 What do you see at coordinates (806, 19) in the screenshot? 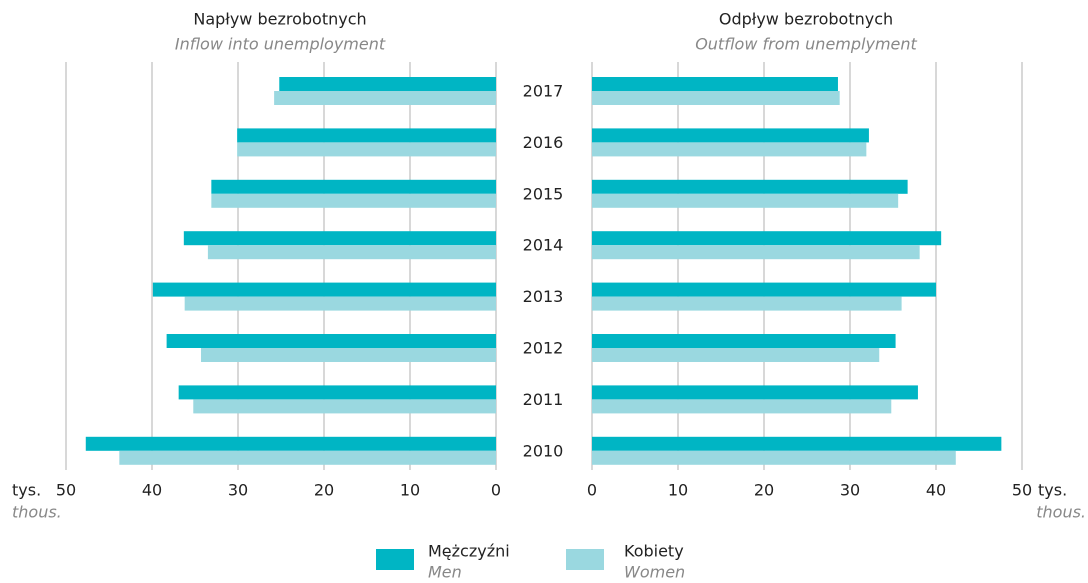
I see `chart-title: Odpływ bezrobotnych` at bounding box center [806, 19].